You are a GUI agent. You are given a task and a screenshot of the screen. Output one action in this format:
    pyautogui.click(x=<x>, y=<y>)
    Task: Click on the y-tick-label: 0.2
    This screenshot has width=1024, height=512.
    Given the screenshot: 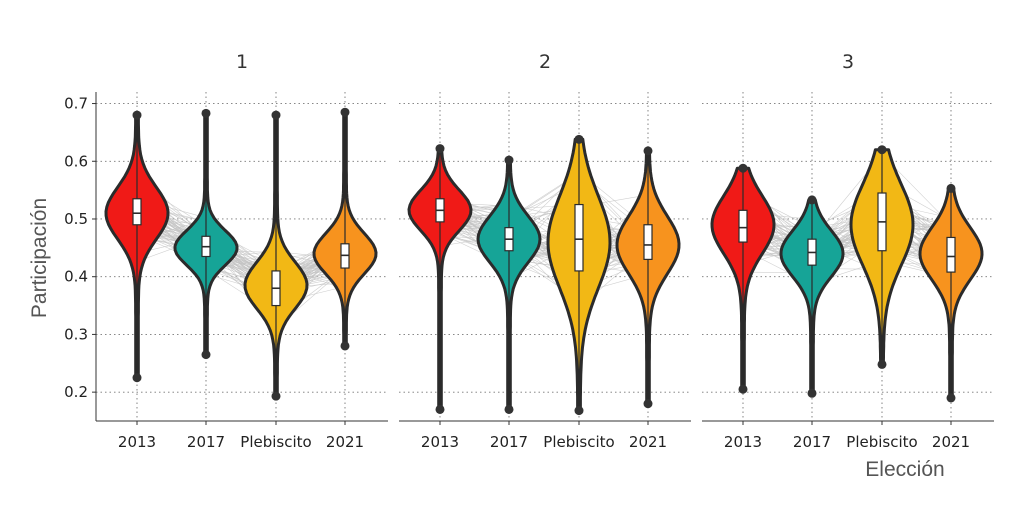 What is the action you would take?
    pyautogui.click(x=76, y=392)
    